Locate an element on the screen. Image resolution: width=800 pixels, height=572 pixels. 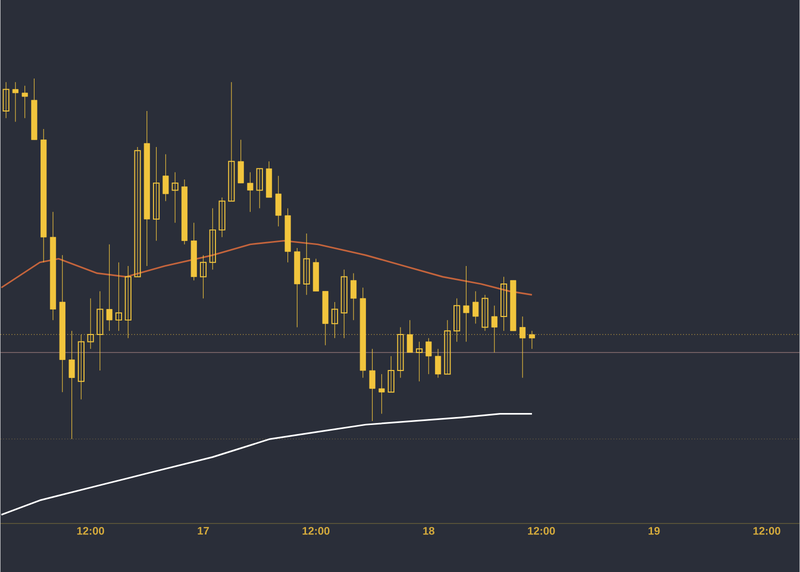
x-tick-label: 19 is located at coordinates (654, 530).